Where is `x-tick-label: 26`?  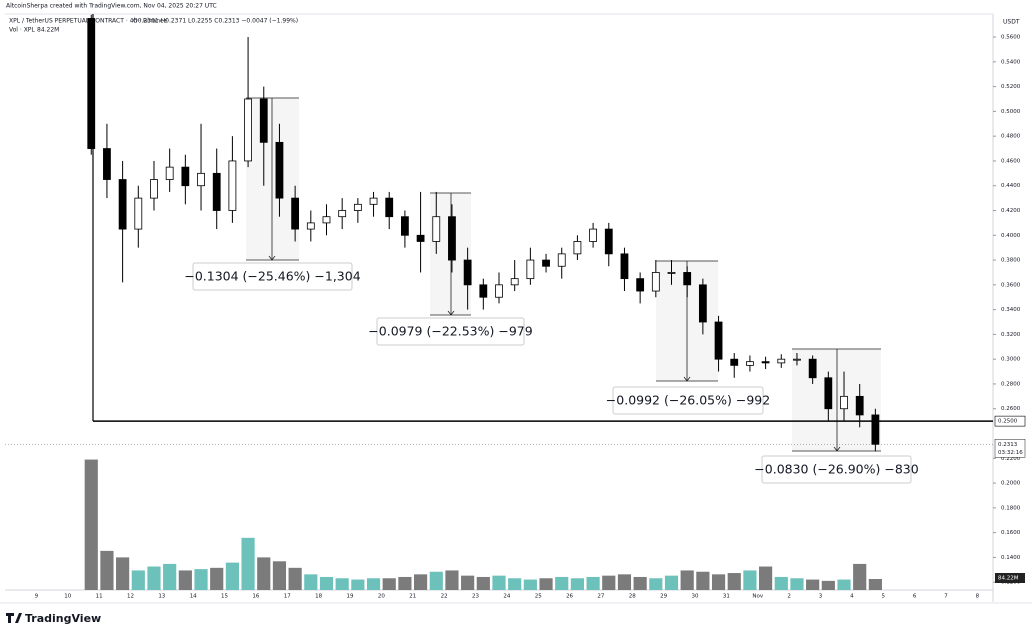 x-tick-label: 26 is located at coordinates (569, 597).